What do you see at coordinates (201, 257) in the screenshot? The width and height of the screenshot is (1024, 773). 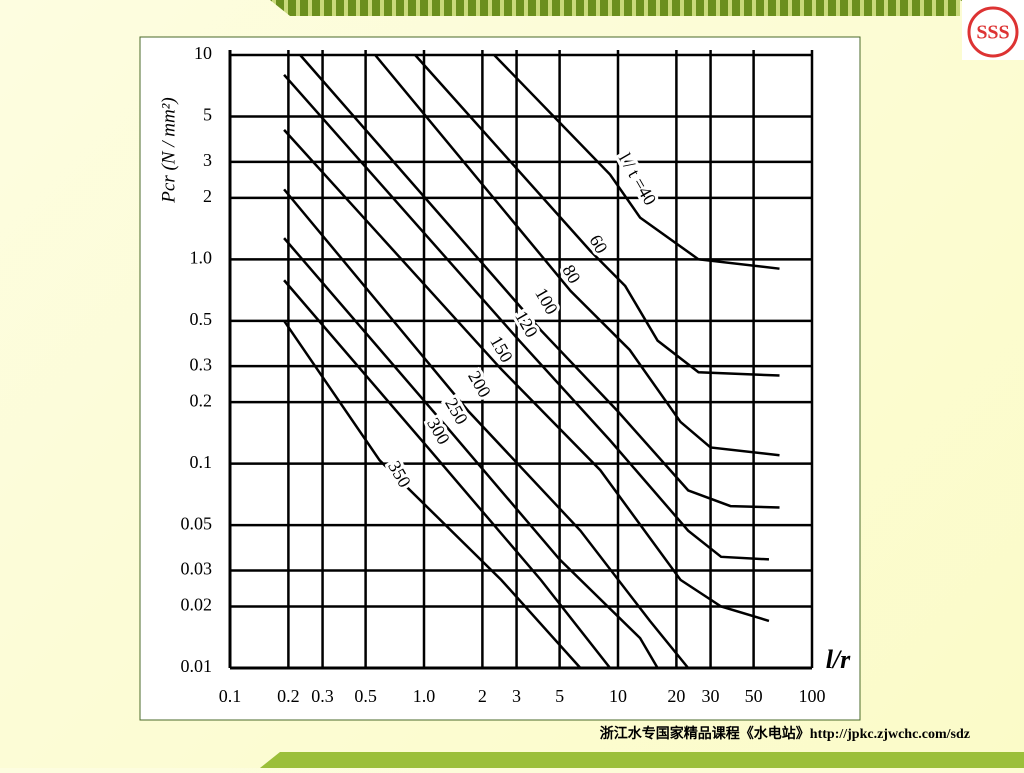 I see `y-tick-label: 1.0` at bounding box center [201, 257].